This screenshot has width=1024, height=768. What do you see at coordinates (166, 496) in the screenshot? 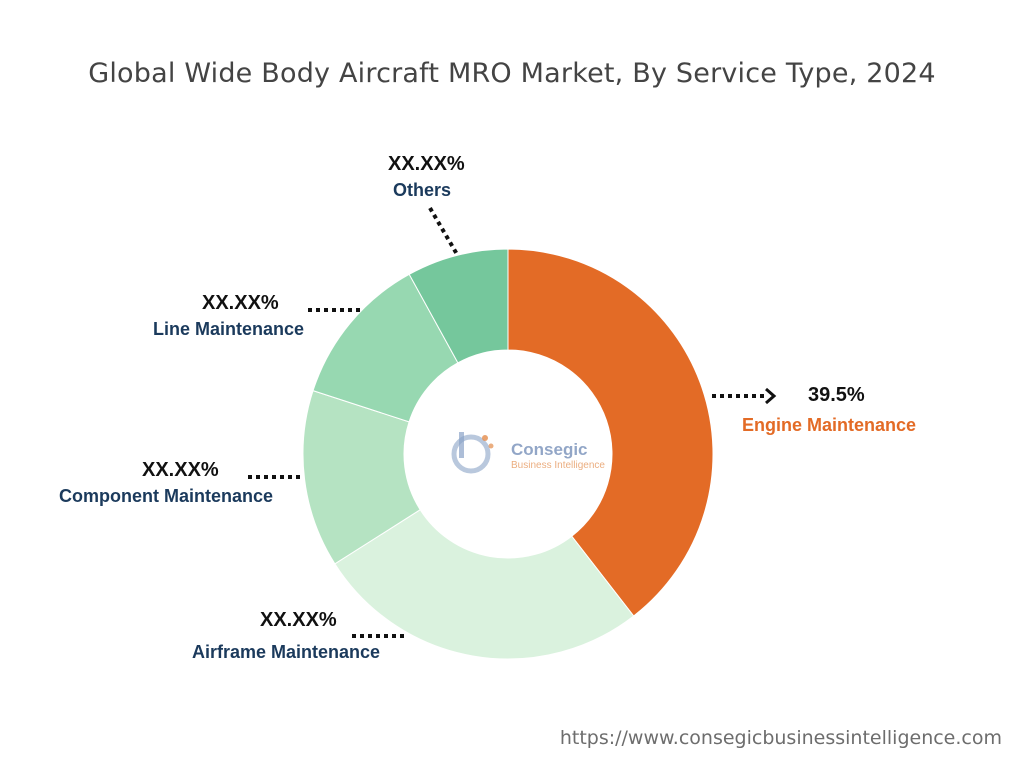
I see `category-label-component-maintenance: Component Maintenance` at bounding box center [166, 496].